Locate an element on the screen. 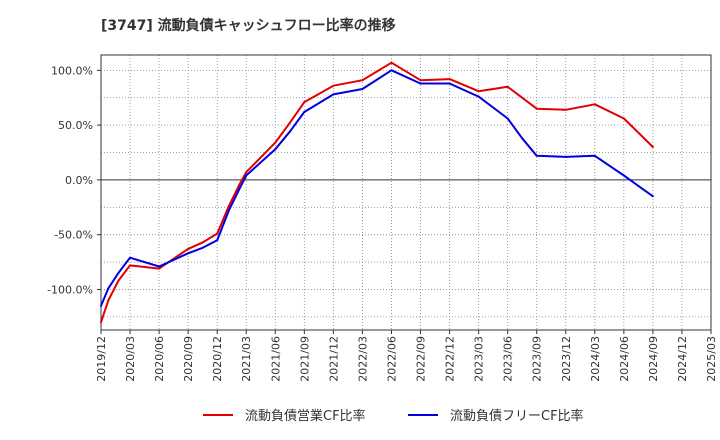  x-tick-label: 2025/03 is located at coordinates (711, 359).